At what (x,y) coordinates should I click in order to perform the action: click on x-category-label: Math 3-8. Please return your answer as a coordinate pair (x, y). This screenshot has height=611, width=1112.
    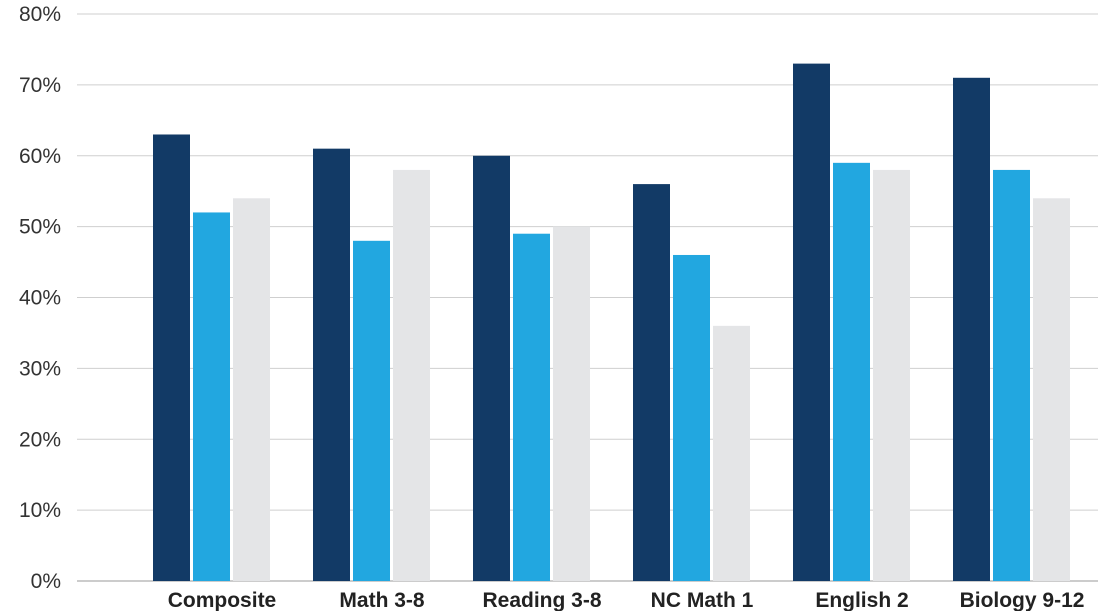
    Looking at the image, I should click on (382, 600).